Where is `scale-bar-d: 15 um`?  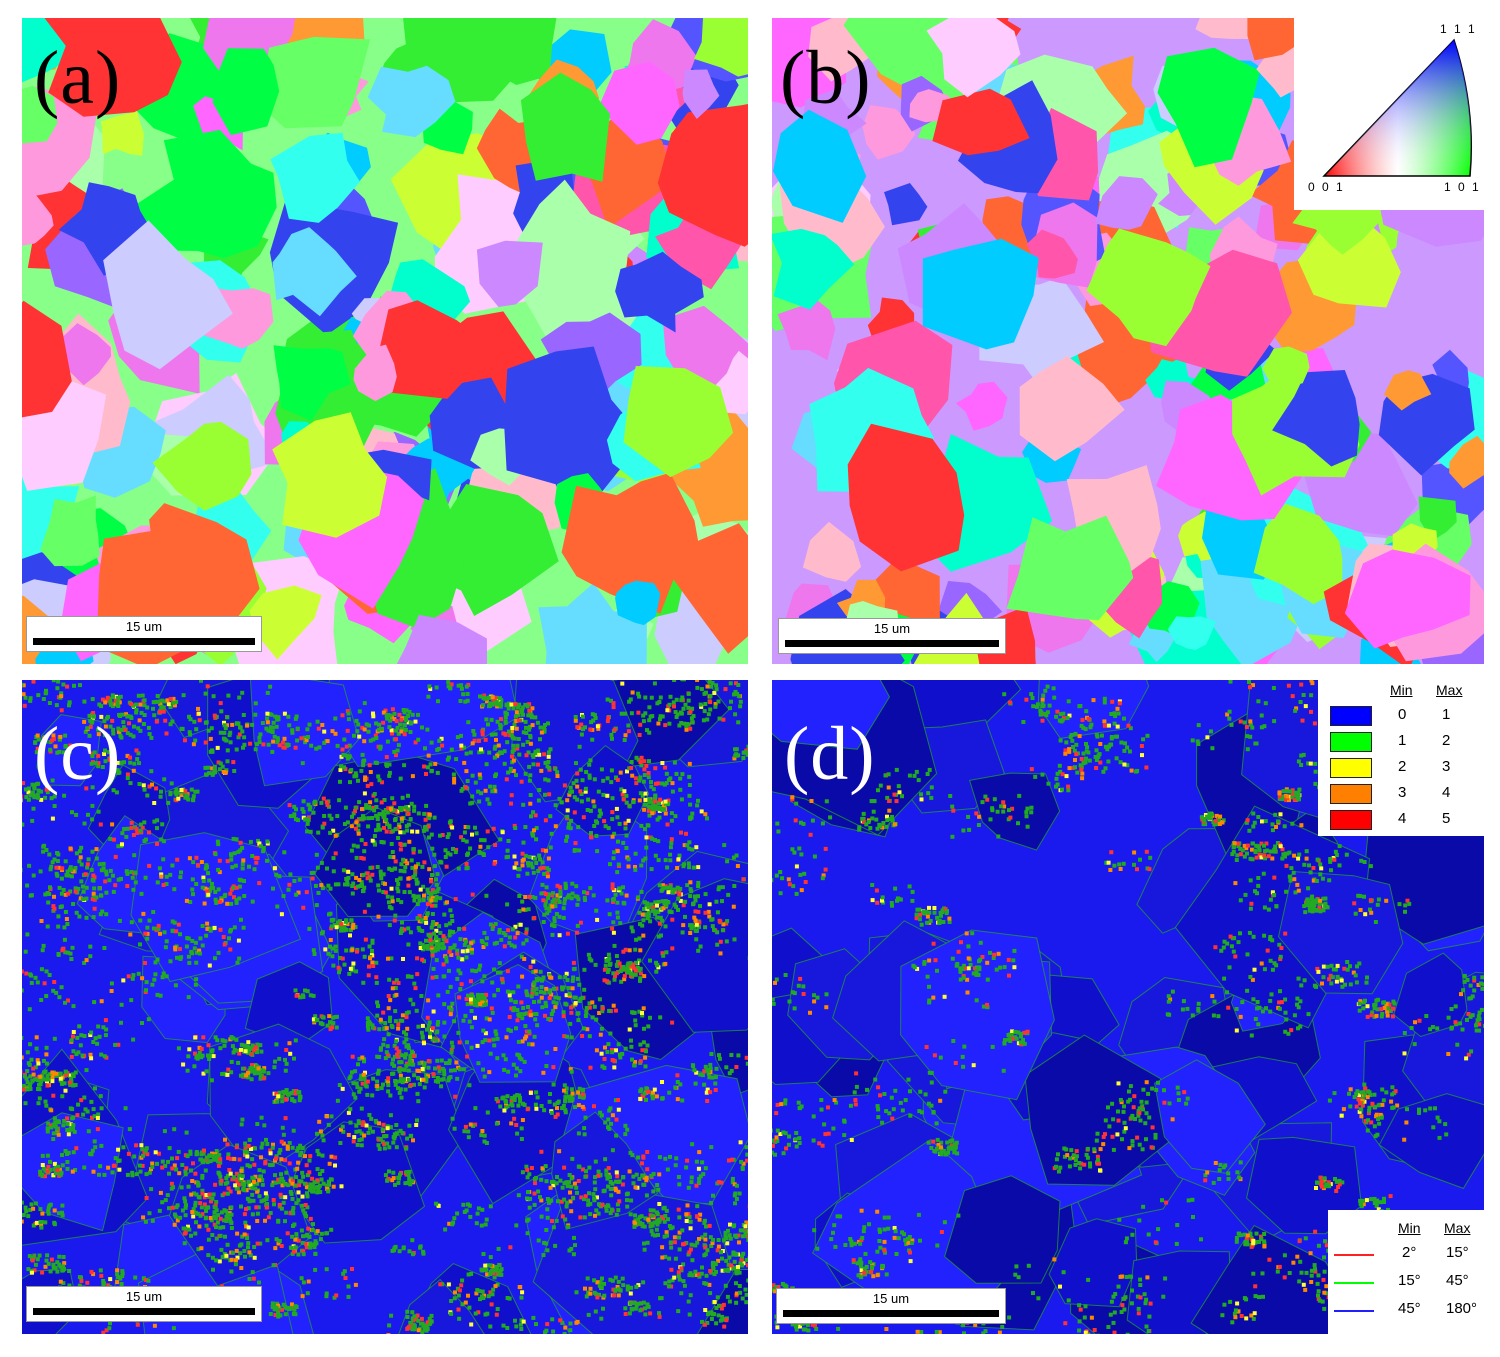 scale-bar-d: 15 um is located at coordinates (891, 1306).